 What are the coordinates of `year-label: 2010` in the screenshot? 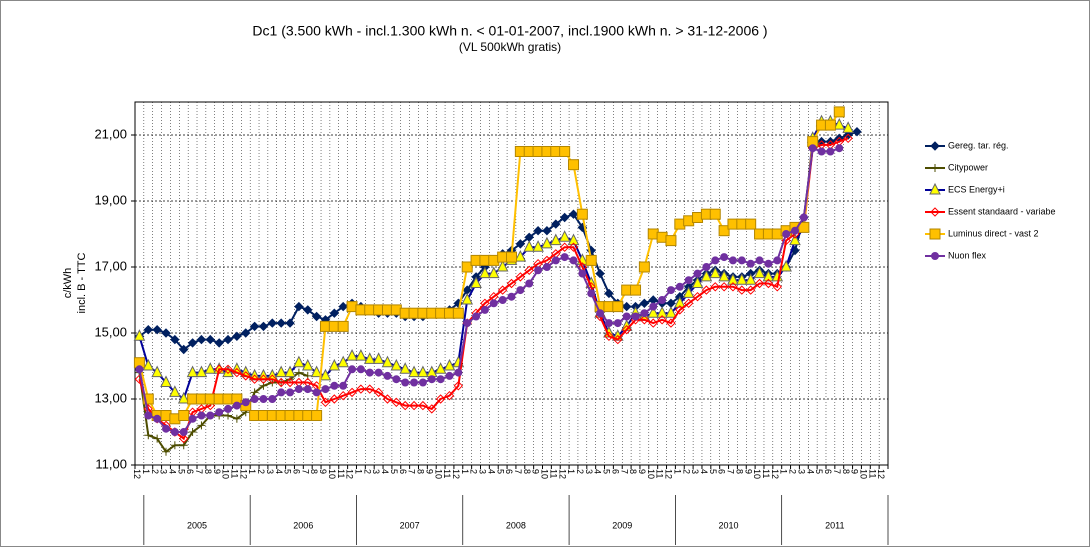 It's located at (729, 525).